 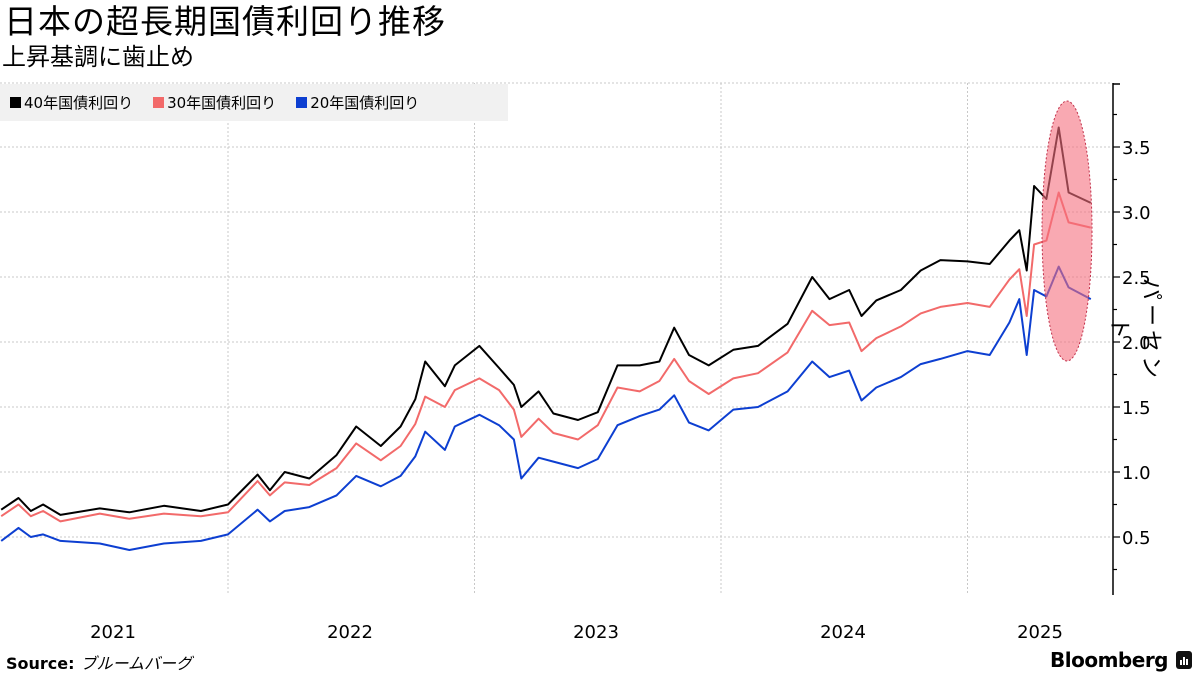 What do you see at coordinates (596, 632) in the screenshot?
I see `x-tick-2023: 2023` at bounding box center [596, 632].